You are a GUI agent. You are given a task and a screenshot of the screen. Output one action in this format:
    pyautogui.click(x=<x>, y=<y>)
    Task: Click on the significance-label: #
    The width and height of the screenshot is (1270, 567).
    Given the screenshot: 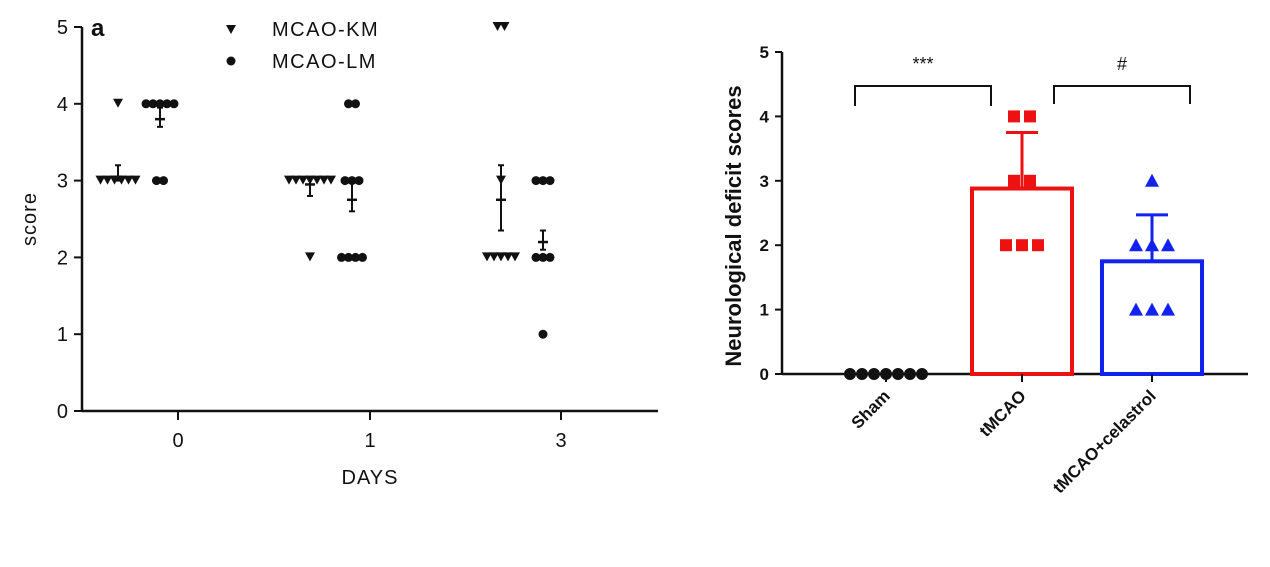 What is the action you would take?
    pyautogui.click(x=1122, y=64)
    